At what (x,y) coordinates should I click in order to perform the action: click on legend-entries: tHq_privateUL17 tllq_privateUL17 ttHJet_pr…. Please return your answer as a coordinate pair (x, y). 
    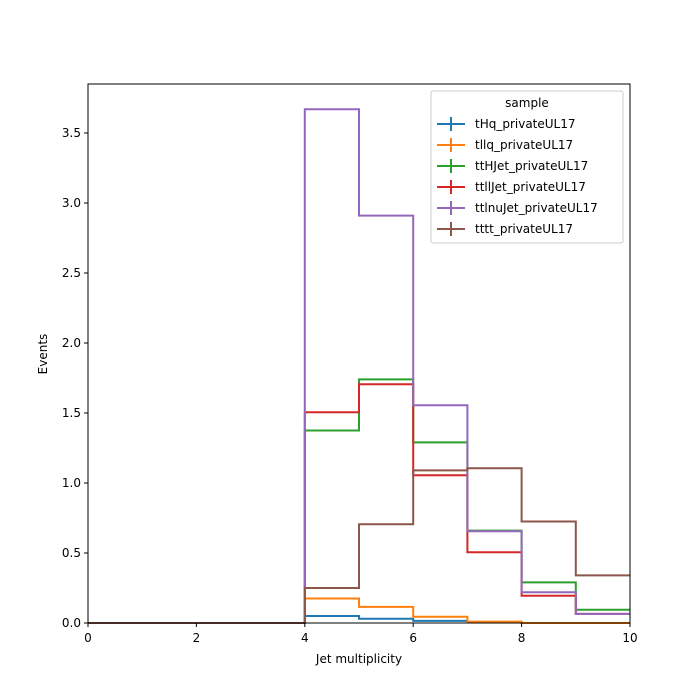
    Looking at the image, I should click on (517, 176).